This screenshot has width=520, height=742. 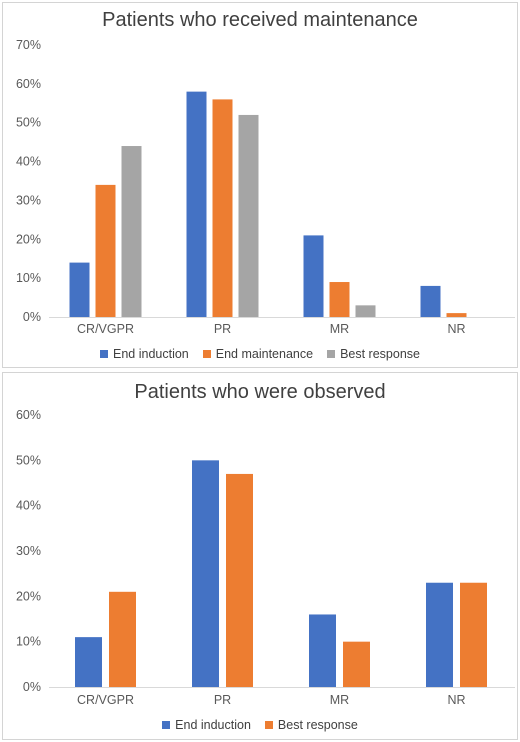 What do you see at coordinates (28, 45) in the screenshot?
I see `y-tick-label: 70%` at bounding box center [28, 45].